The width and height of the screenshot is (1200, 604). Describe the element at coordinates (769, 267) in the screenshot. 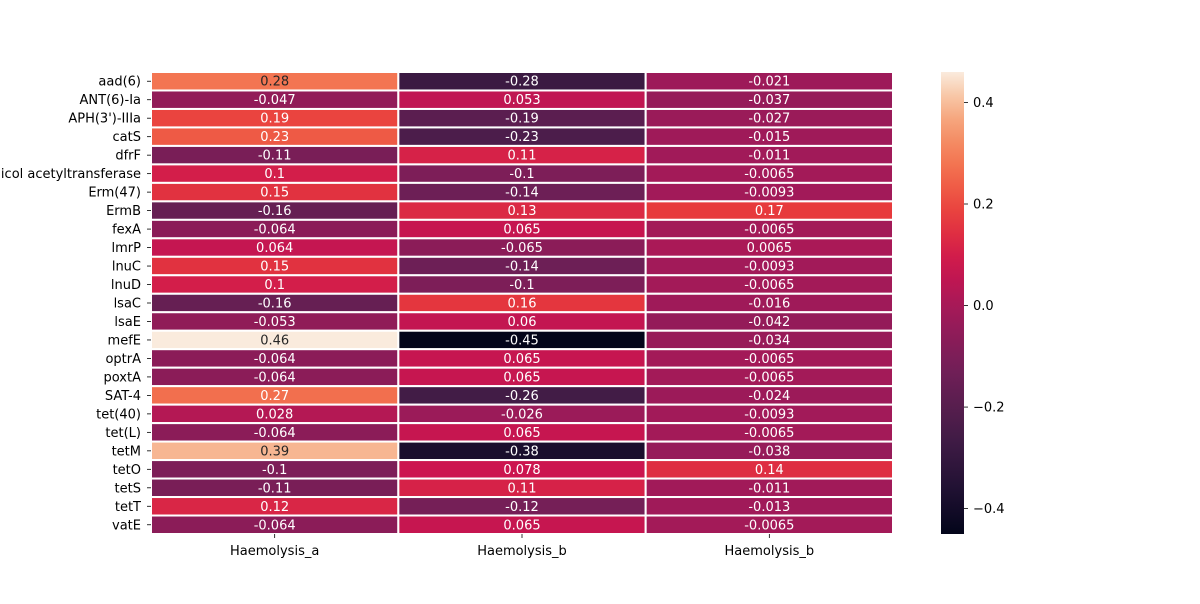

I see `cell-value-label: -0.0093` at that location.